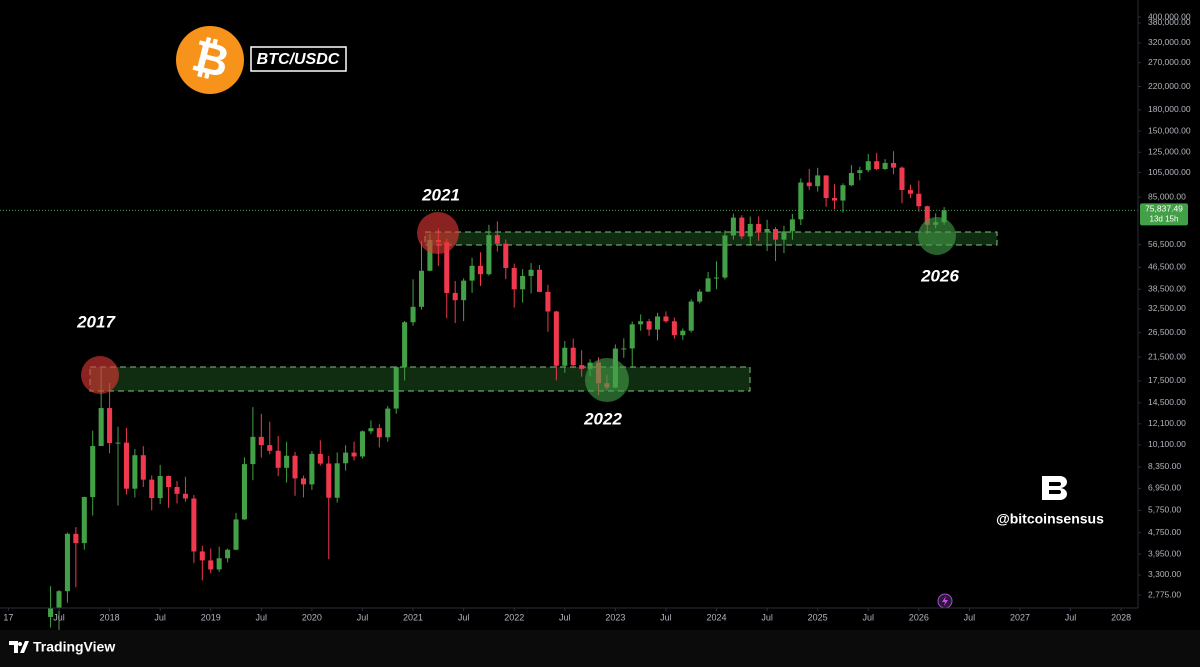 Image resolution: width=1200 pixels, height=667 pixels. Describe the element at coordinates (96, 321) in the screenshot. I see `annotation: 2017` at that location.